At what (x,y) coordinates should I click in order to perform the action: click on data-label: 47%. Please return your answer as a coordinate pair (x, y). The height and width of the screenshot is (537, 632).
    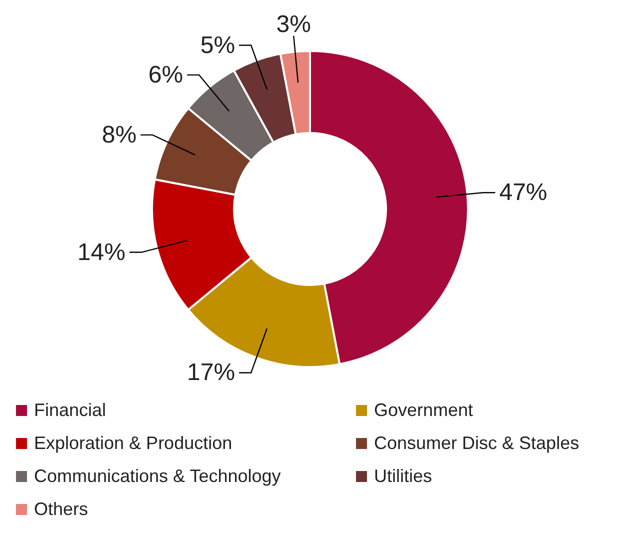
    Looking at the image, I should click on (523, 192).